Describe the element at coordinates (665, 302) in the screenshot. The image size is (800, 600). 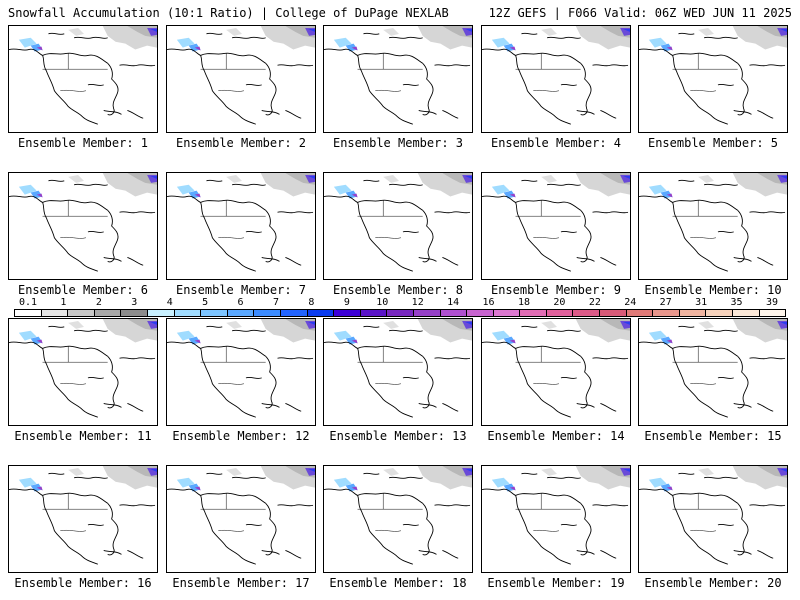
I see `legend-tick-label: 27` at that location.